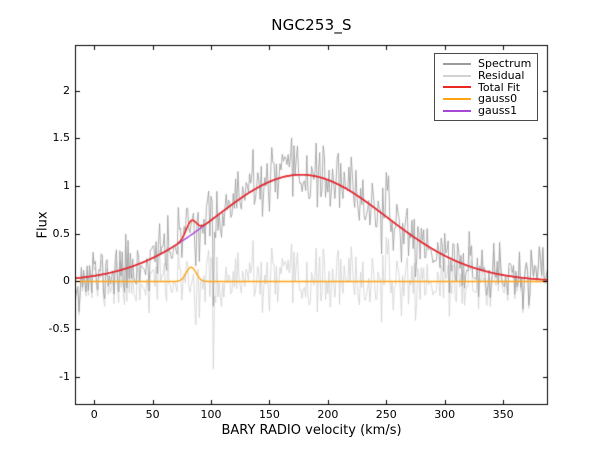  Describe the element at coordinates (94, 414) in the screenshot. I see `x-tick-label: 0` at that location.